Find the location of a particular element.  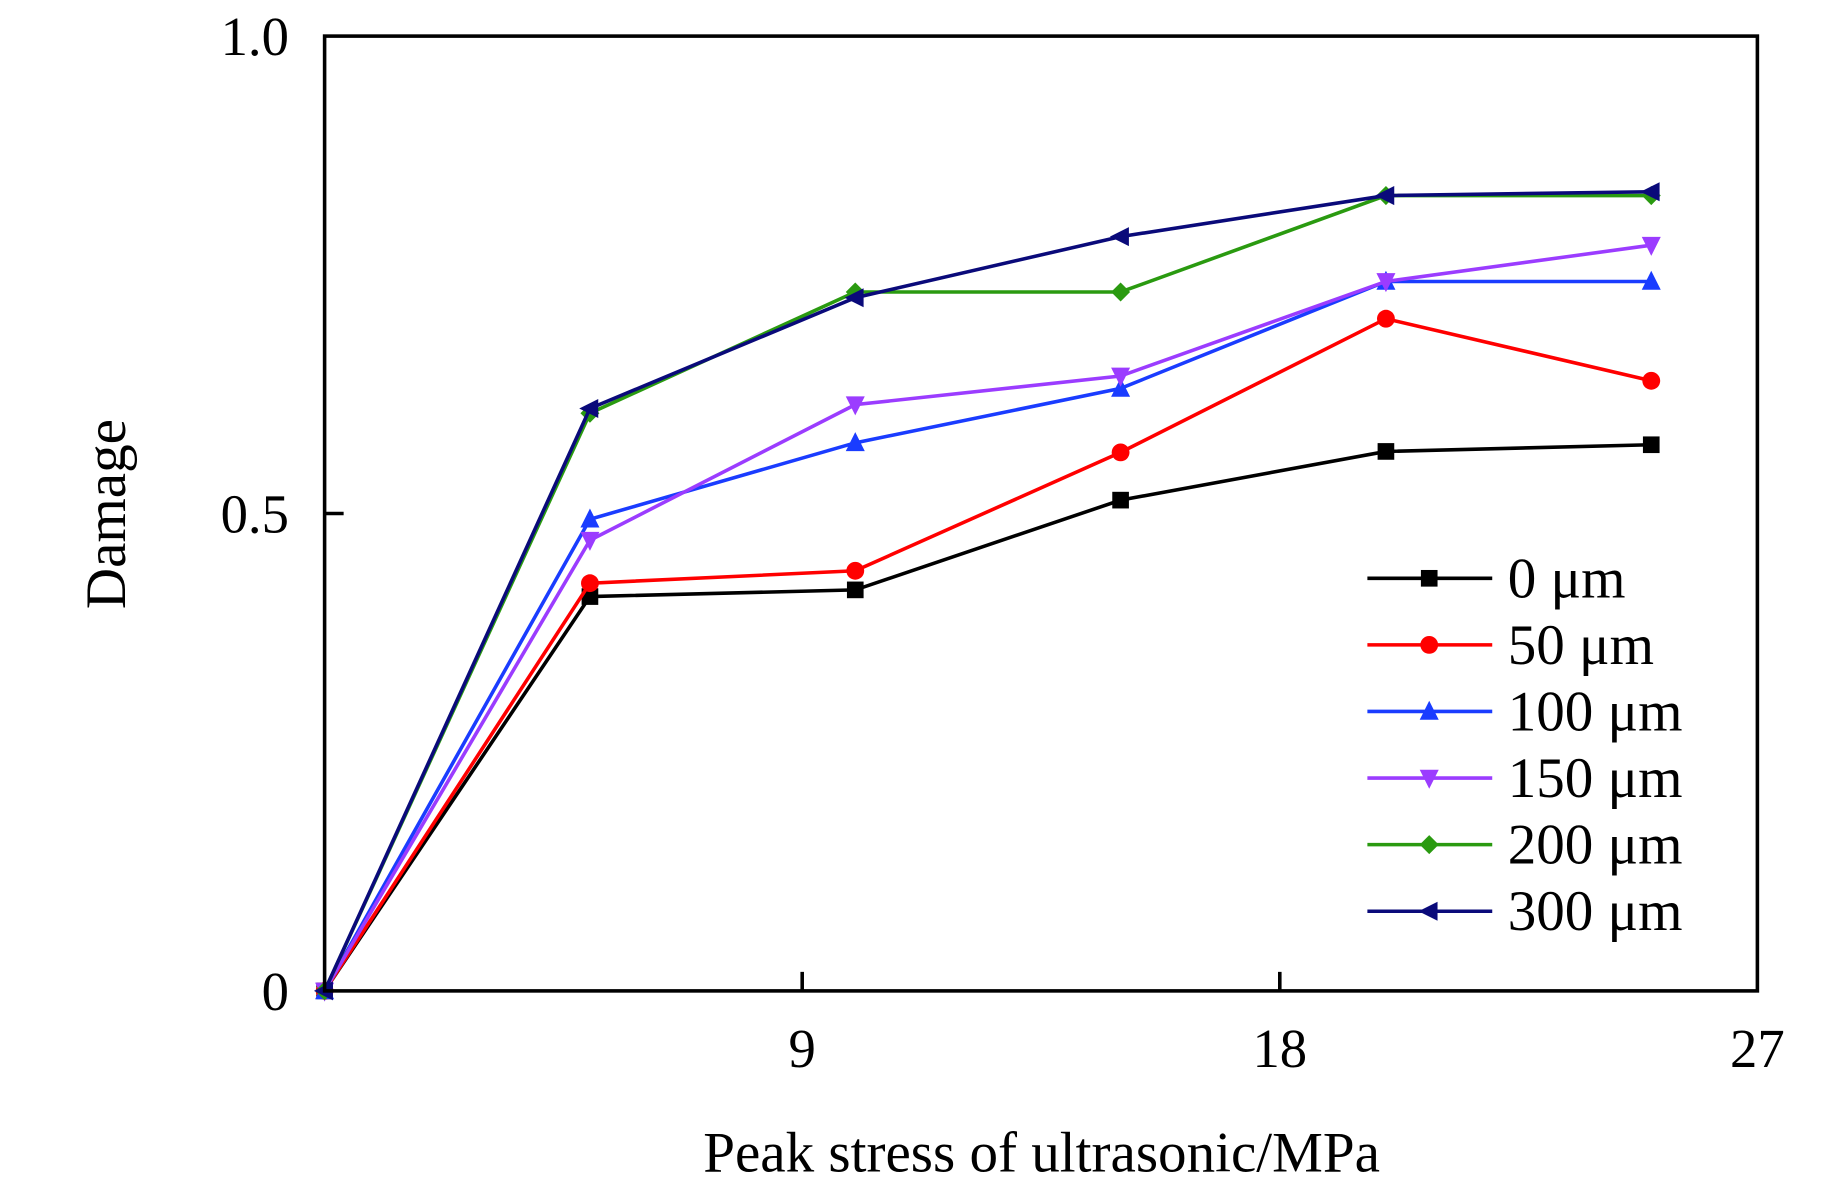

legend-item: 100 μm is located at coordinates (1525, 711).